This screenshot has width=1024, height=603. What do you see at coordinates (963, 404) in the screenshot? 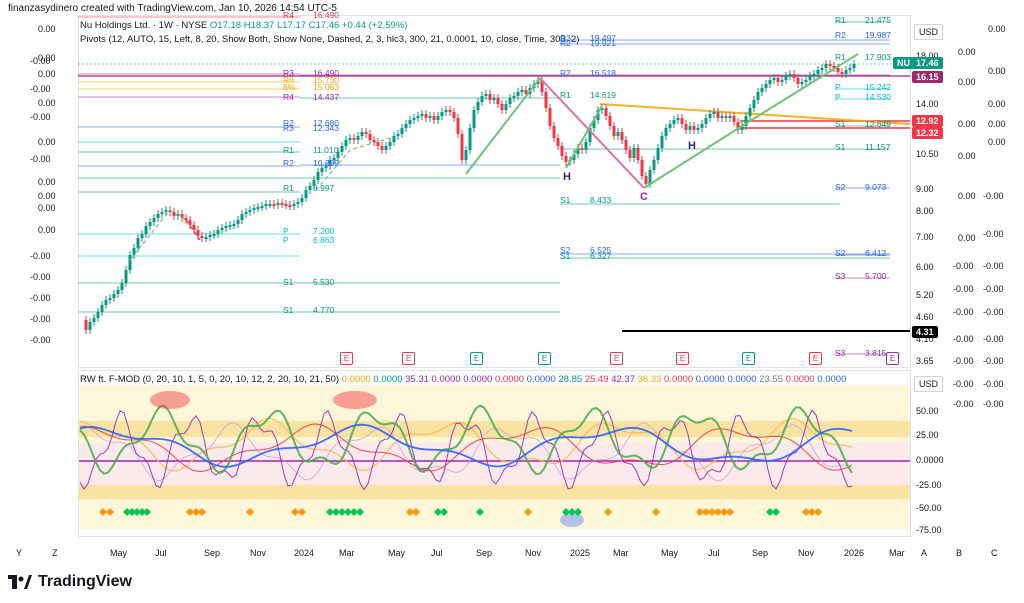
I see `outer-axis-a-tick: -0.00` at bounding box center [963, 404].